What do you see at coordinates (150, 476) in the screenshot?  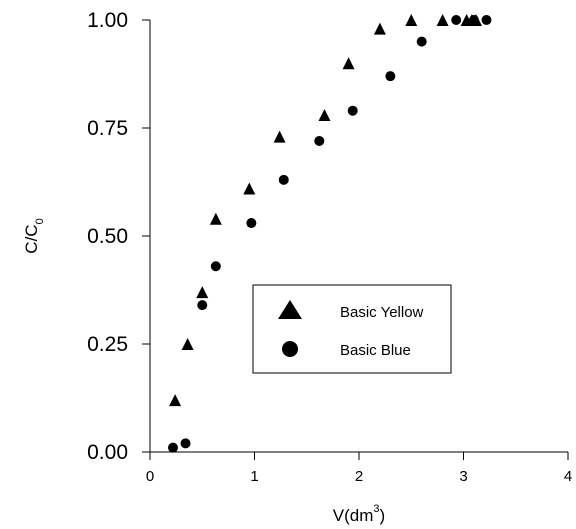 I see `x-tick-label: 0` at bounding box center [150, 476].